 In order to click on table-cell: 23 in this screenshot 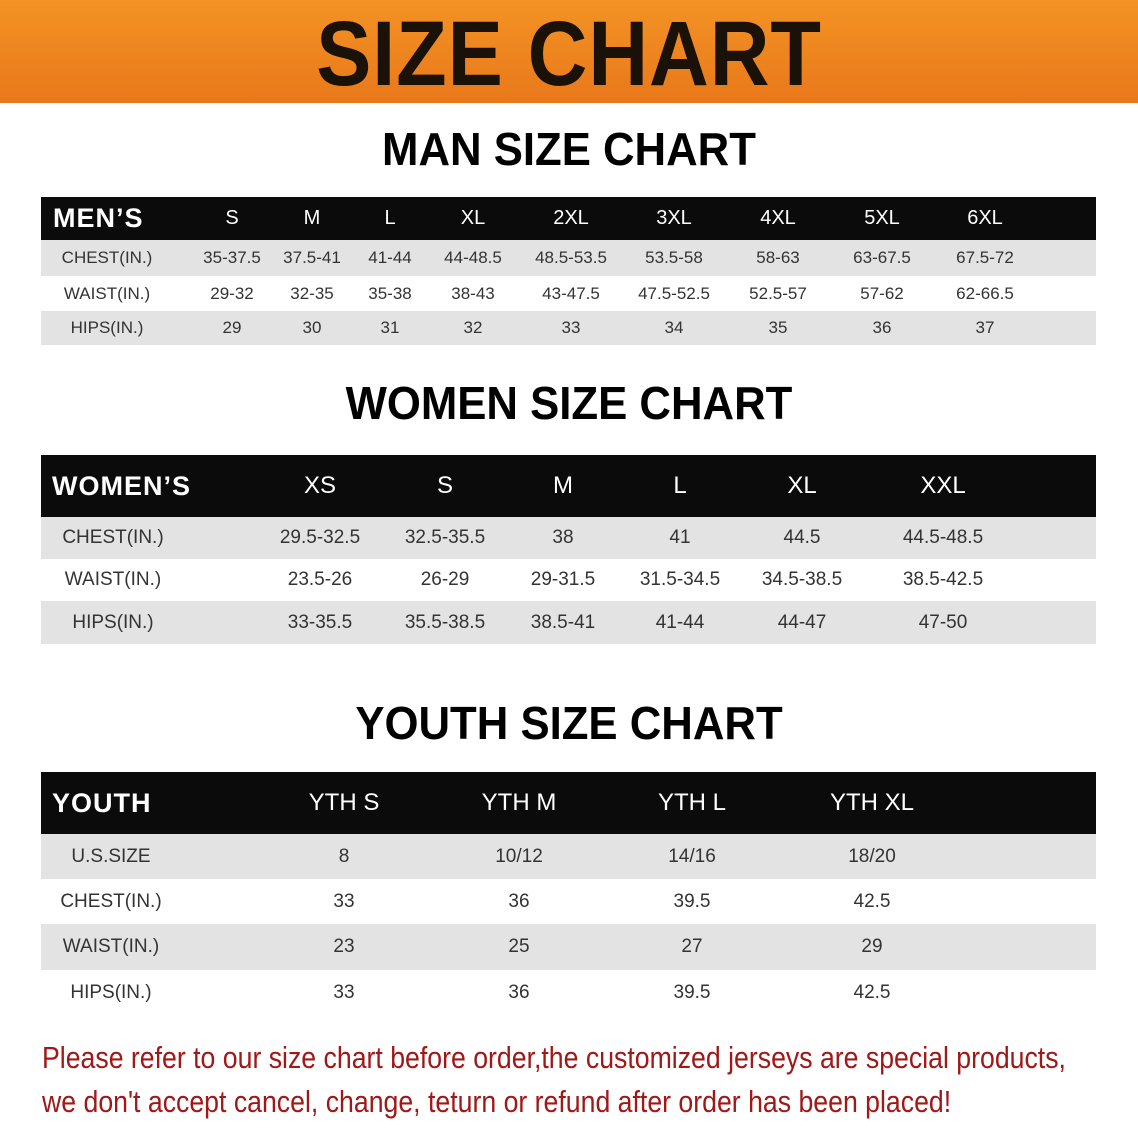, I will do `click(344, 946)`.